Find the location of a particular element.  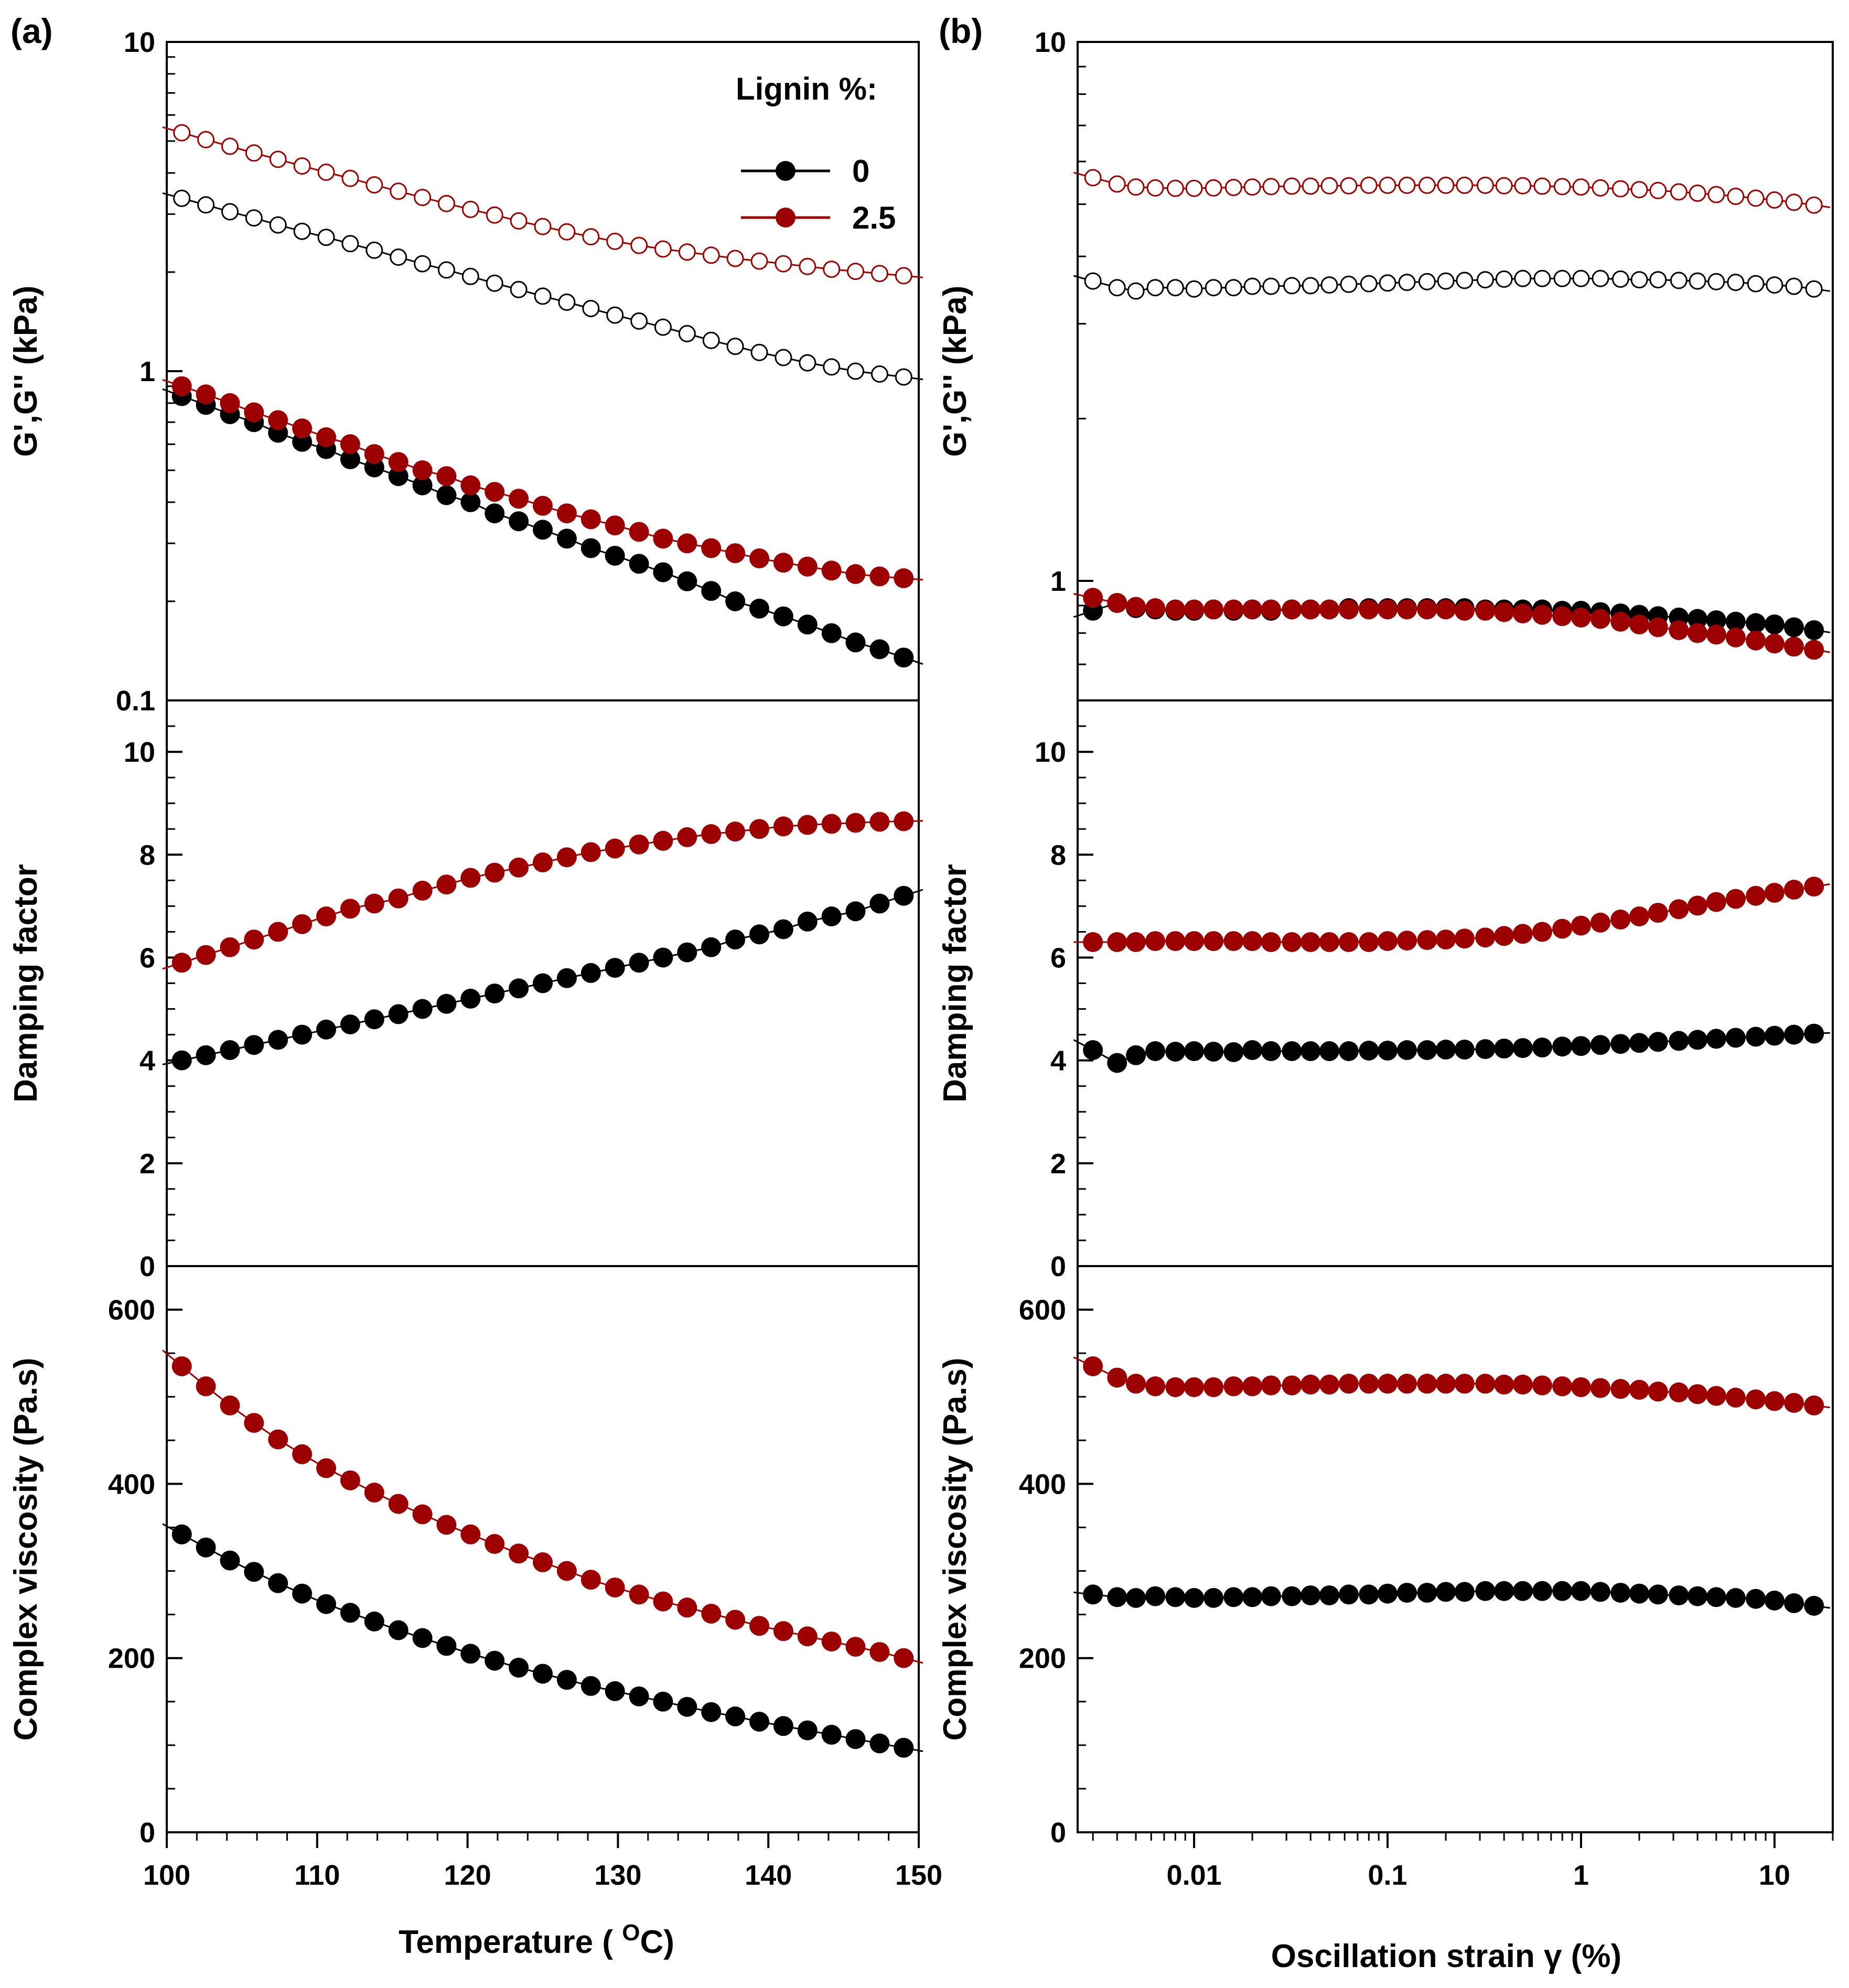

y-tick-label-a-bot: 0 is located at coordinates (147, 1833).